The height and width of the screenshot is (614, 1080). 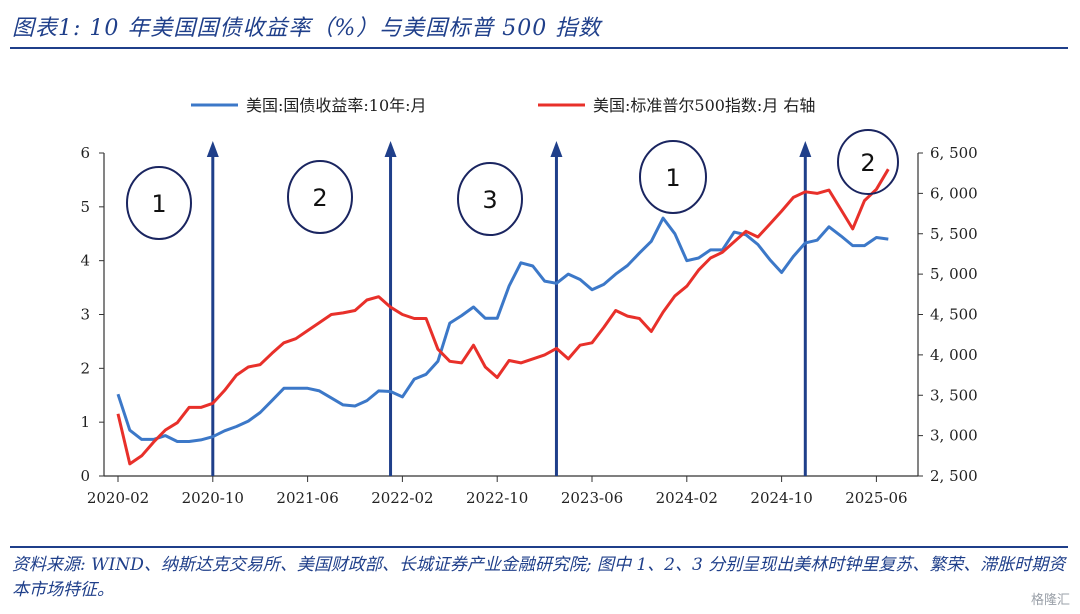 What do you see at coordinates (85, 368) in the screenshot?
I see `left-tick-label: 2` at bounding box center [85, 368].